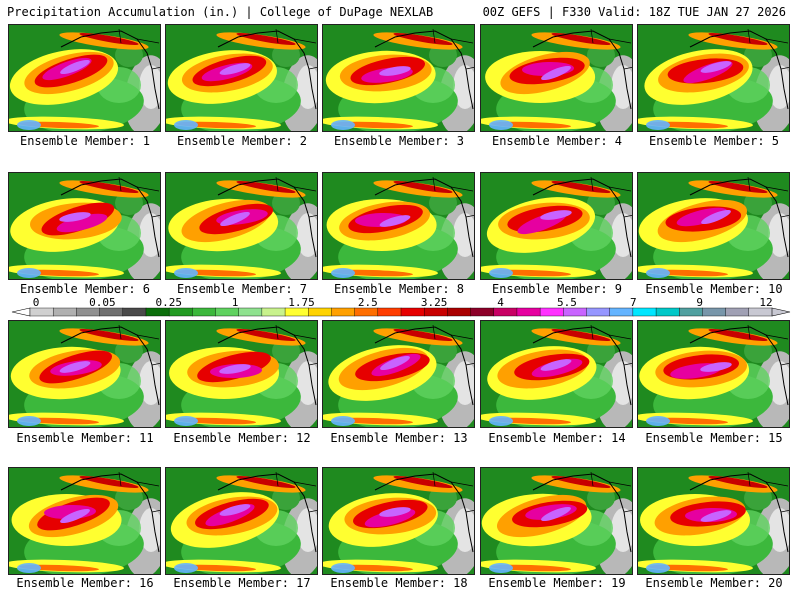  Describe the element at coordinates (557, 289) in the screenshot. I see `ensemble-member-label: Ensemble Member: 9` at that location.